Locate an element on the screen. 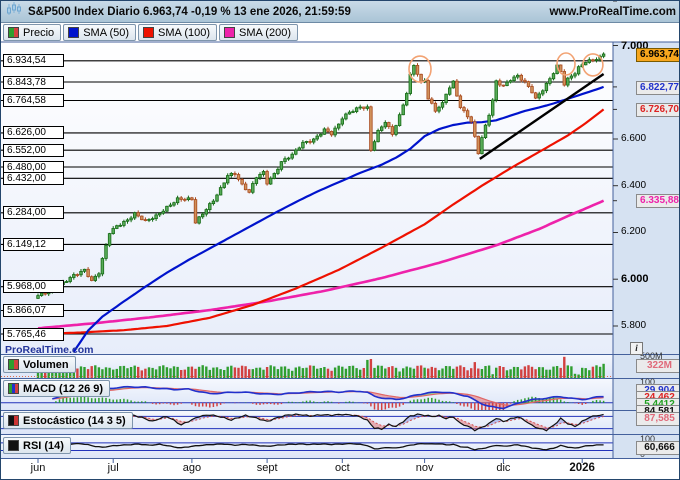 The image size is (680, 480). panel-tab-volume: Volumen is located at coordinates (39, 364).